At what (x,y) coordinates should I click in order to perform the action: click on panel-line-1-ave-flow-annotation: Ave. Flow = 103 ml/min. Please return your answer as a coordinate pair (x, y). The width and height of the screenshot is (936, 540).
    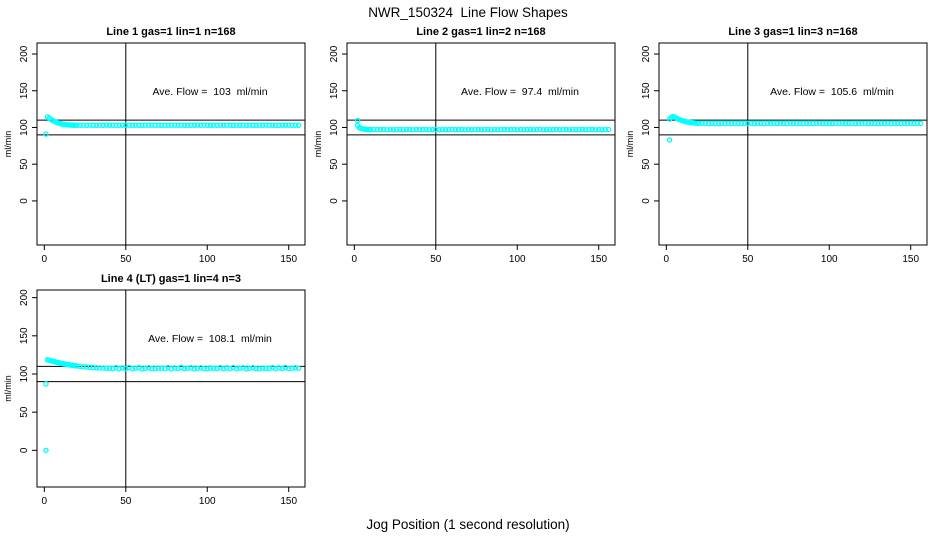
    Looking at the image, I should click on (210, 92).